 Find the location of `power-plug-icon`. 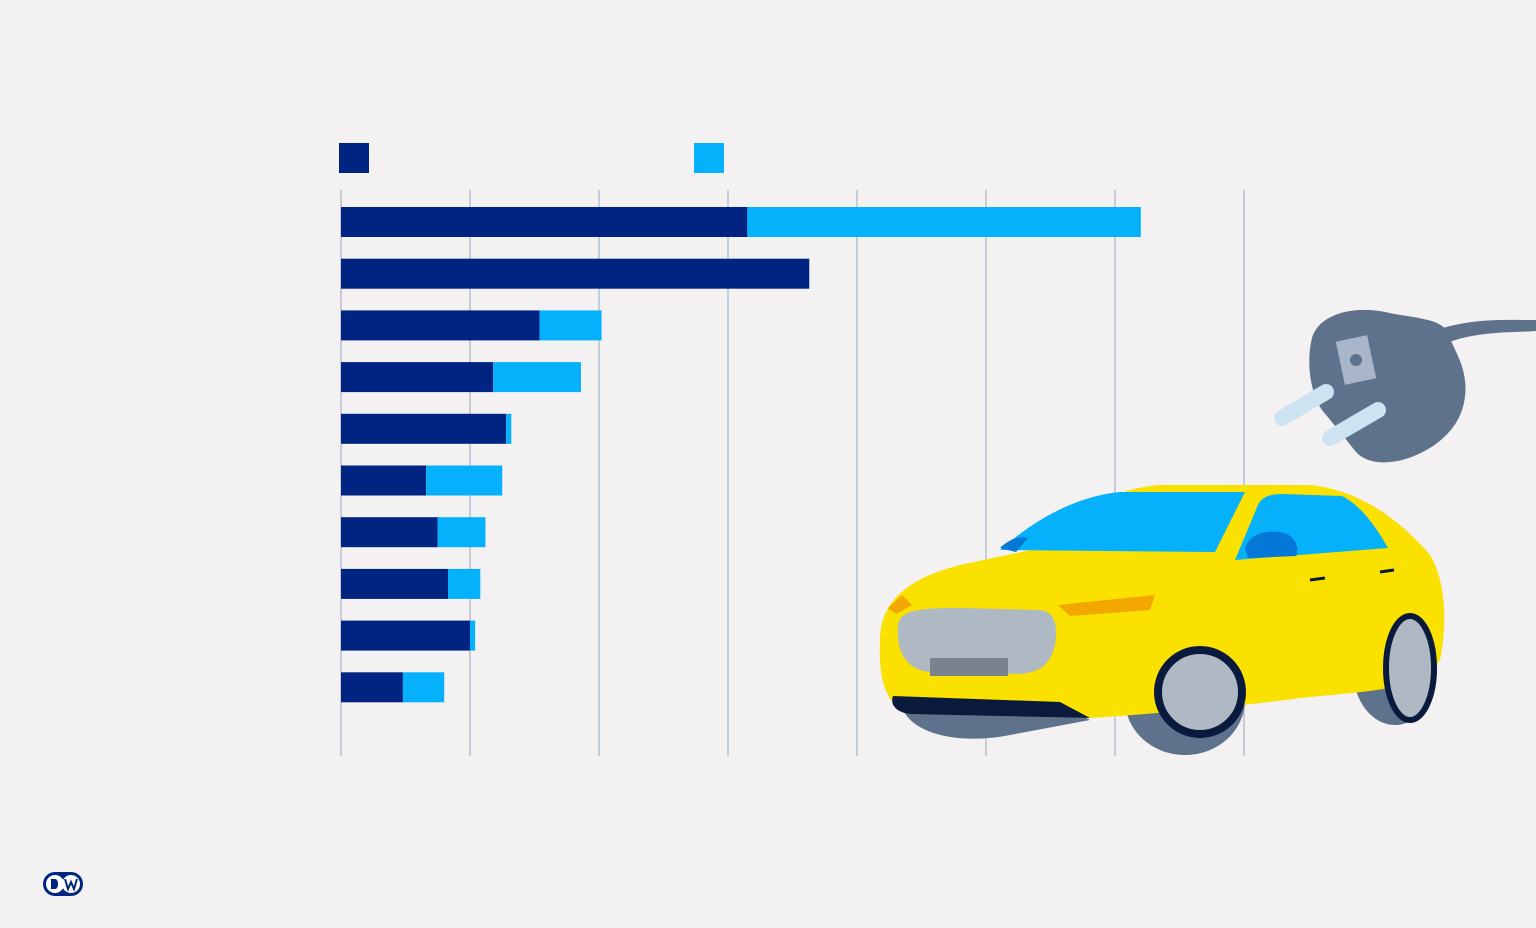

power-plug-icon is located at coordinates (1405, 386).